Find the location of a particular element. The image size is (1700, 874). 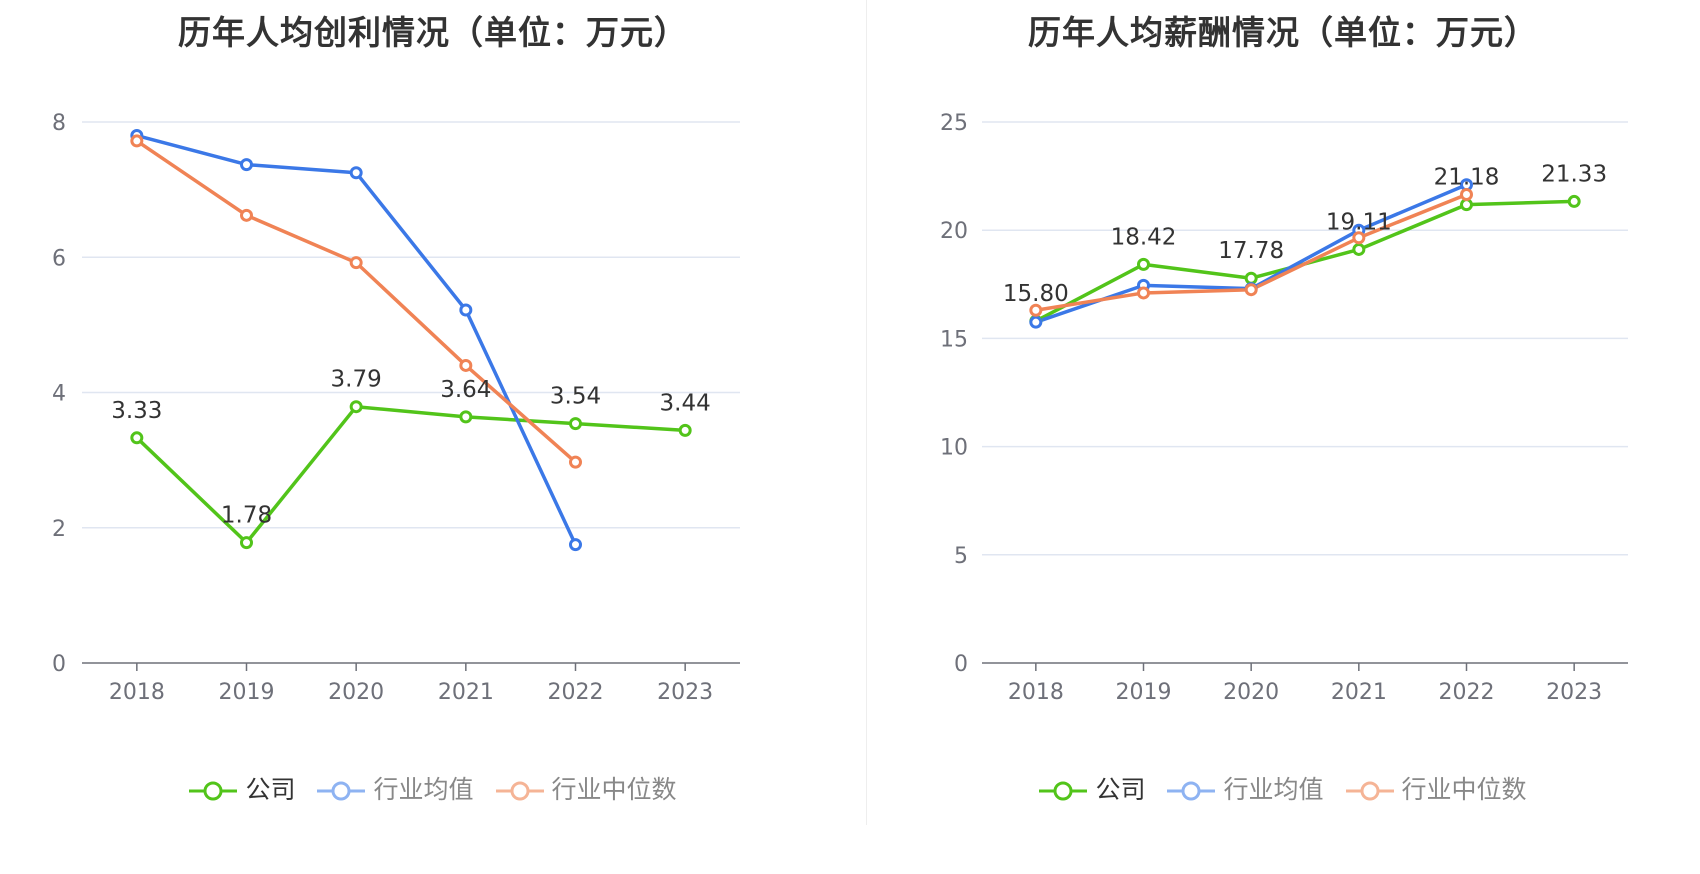

data-label: 17.78 is located at coordinates (1251, 251).